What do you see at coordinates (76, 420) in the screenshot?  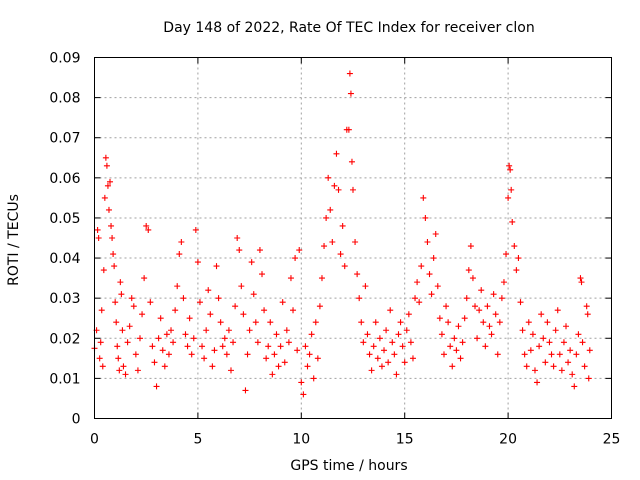 I see `y-tick-label: 0` at bounding box center [76, 420].